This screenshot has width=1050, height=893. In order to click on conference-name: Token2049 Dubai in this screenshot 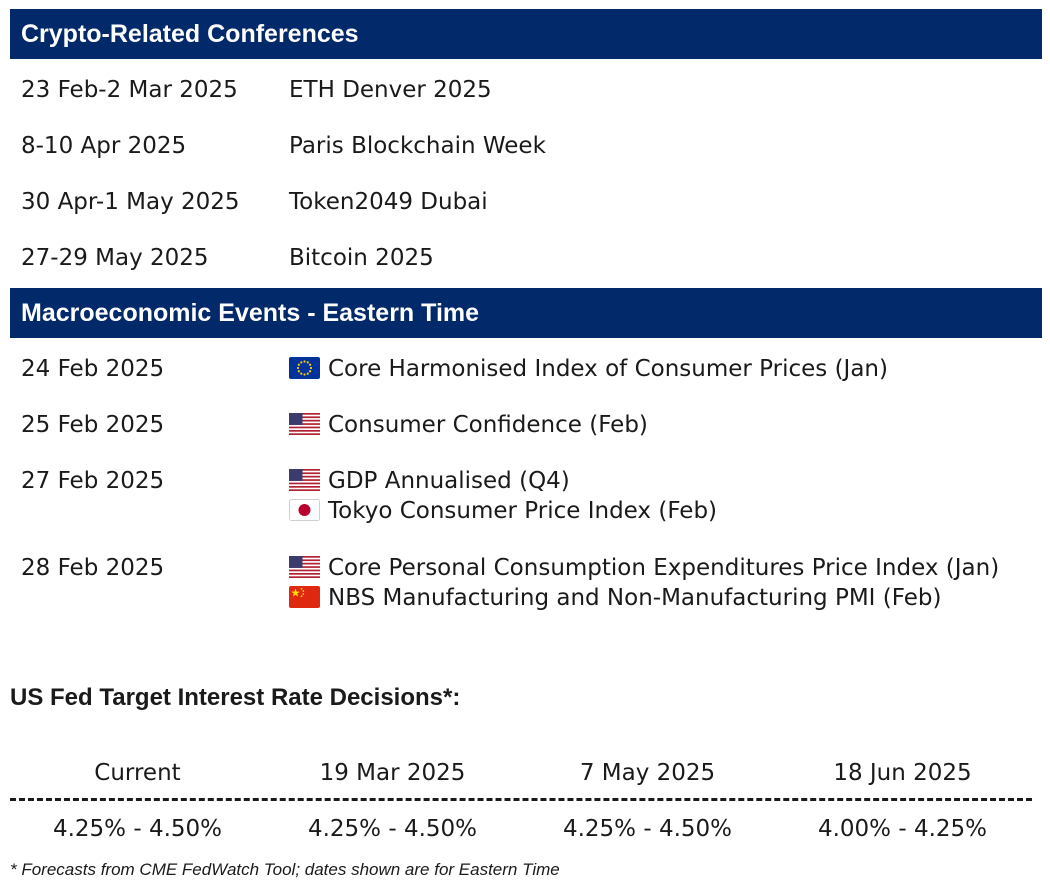, I will do `click(388, 202)`.